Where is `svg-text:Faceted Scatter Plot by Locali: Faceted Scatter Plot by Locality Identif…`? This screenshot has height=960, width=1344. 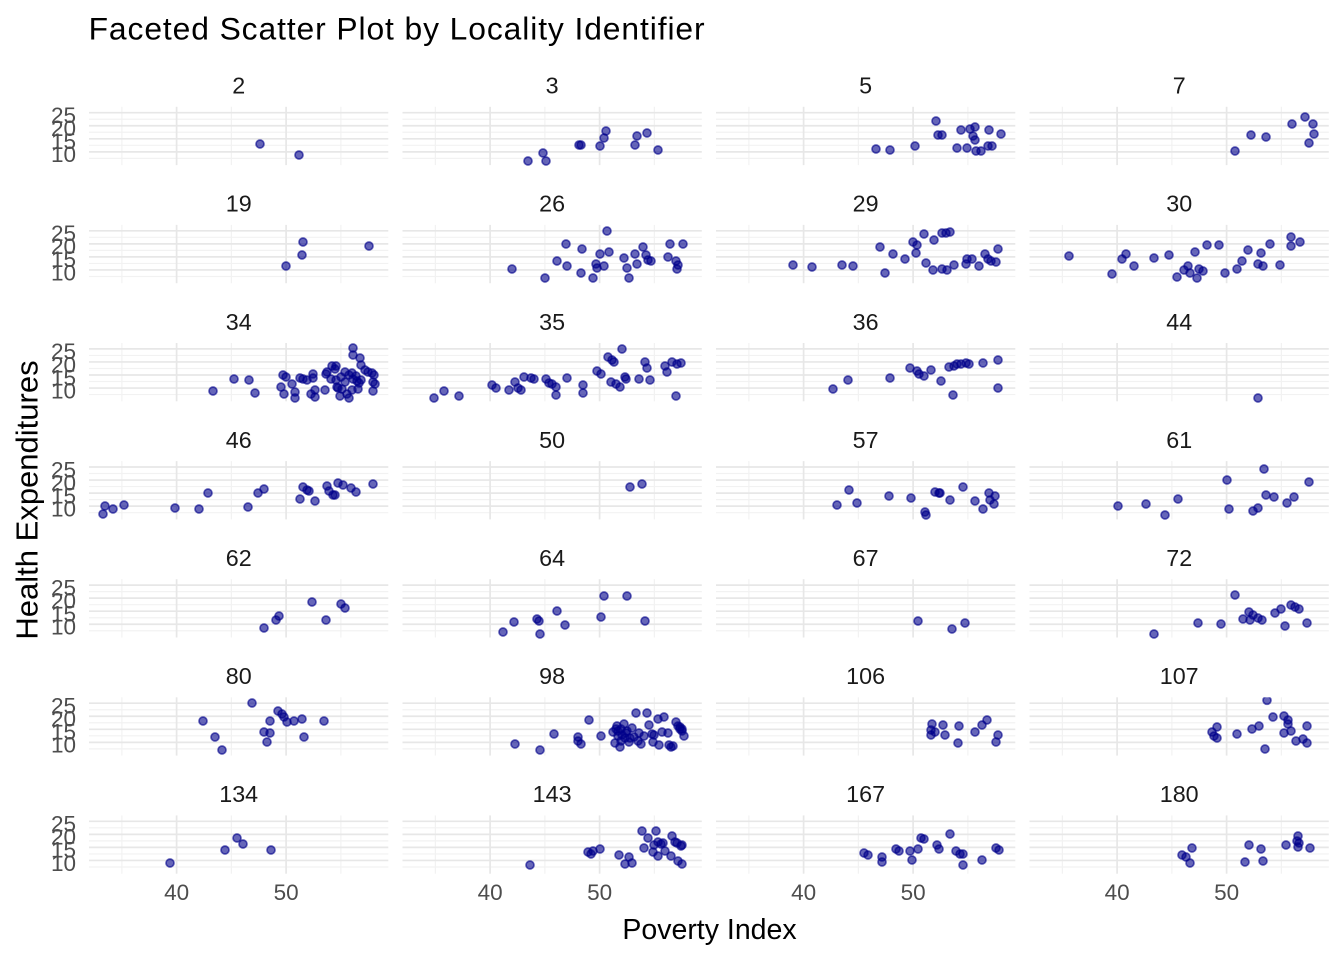 svg-text:Faceted Scatter Plot by Locali: Faceted Scatter Plot by Locality Identif… is located at coordinates (397, 29).